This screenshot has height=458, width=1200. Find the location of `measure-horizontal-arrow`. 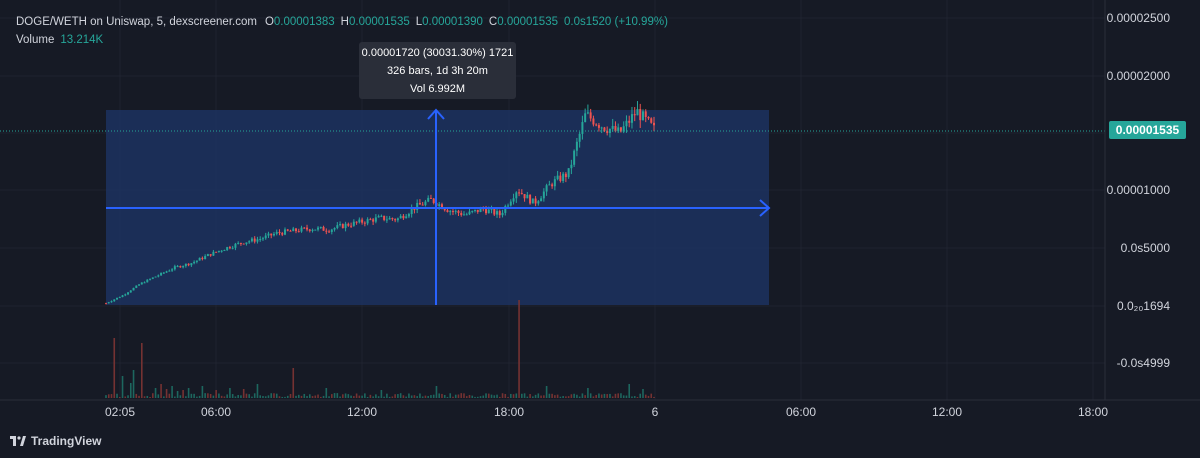

measure-horizontal-arrow is located at coordinates (438, 208).